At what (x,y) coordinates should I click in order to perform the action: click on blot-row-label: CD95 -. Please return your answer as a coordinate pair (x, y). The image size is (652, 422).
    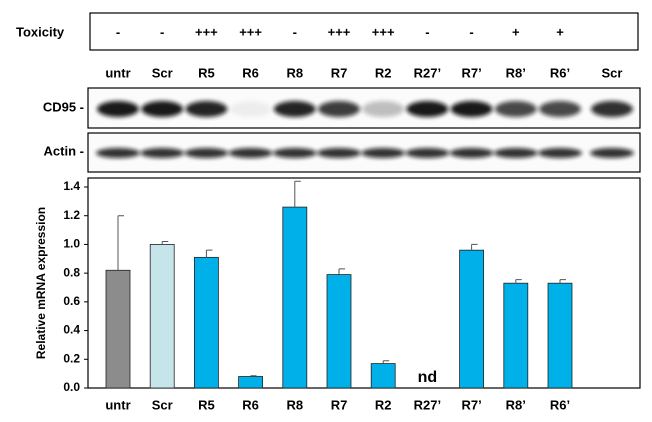
    Looking at the image, I should click on (63, 106).